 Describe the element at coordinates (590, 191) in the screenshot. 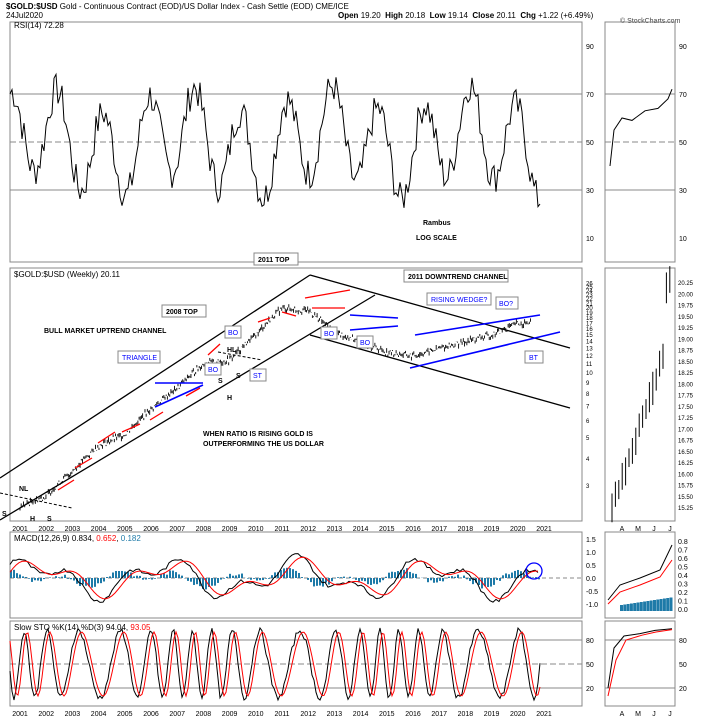

I see `rsi-y-tick-label: 30` at that location.